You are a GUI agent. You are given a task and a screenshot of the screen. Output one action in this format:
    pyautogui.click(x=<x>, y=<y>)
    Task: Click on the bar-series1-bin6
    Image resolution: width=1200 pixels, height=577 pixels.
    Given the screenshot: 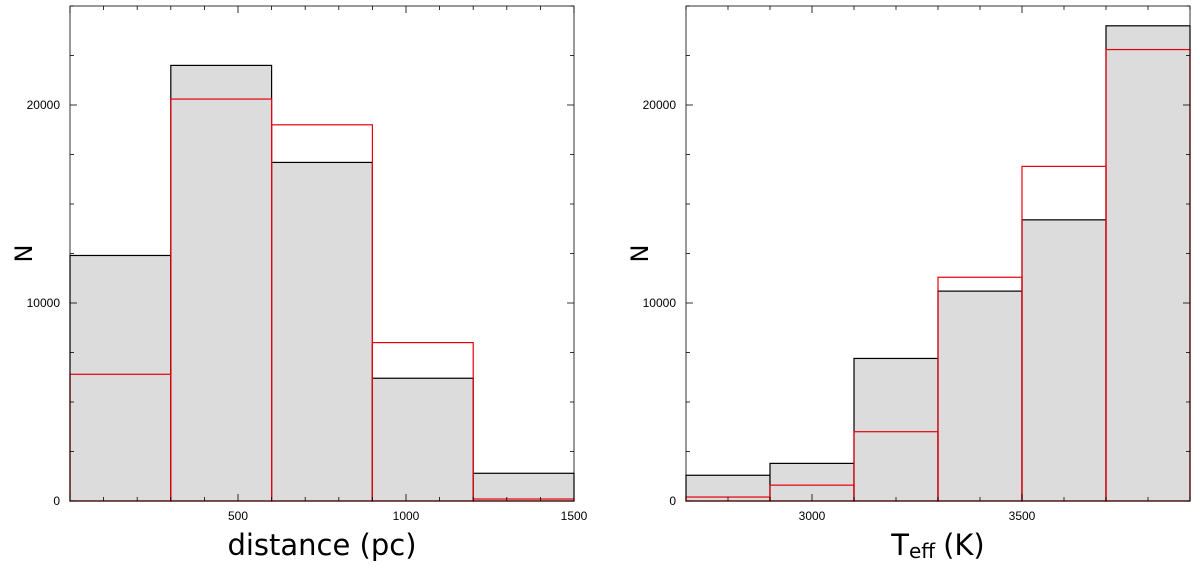 What is the action you would take?
    pyautogui.click(x=1148, y=263)
    